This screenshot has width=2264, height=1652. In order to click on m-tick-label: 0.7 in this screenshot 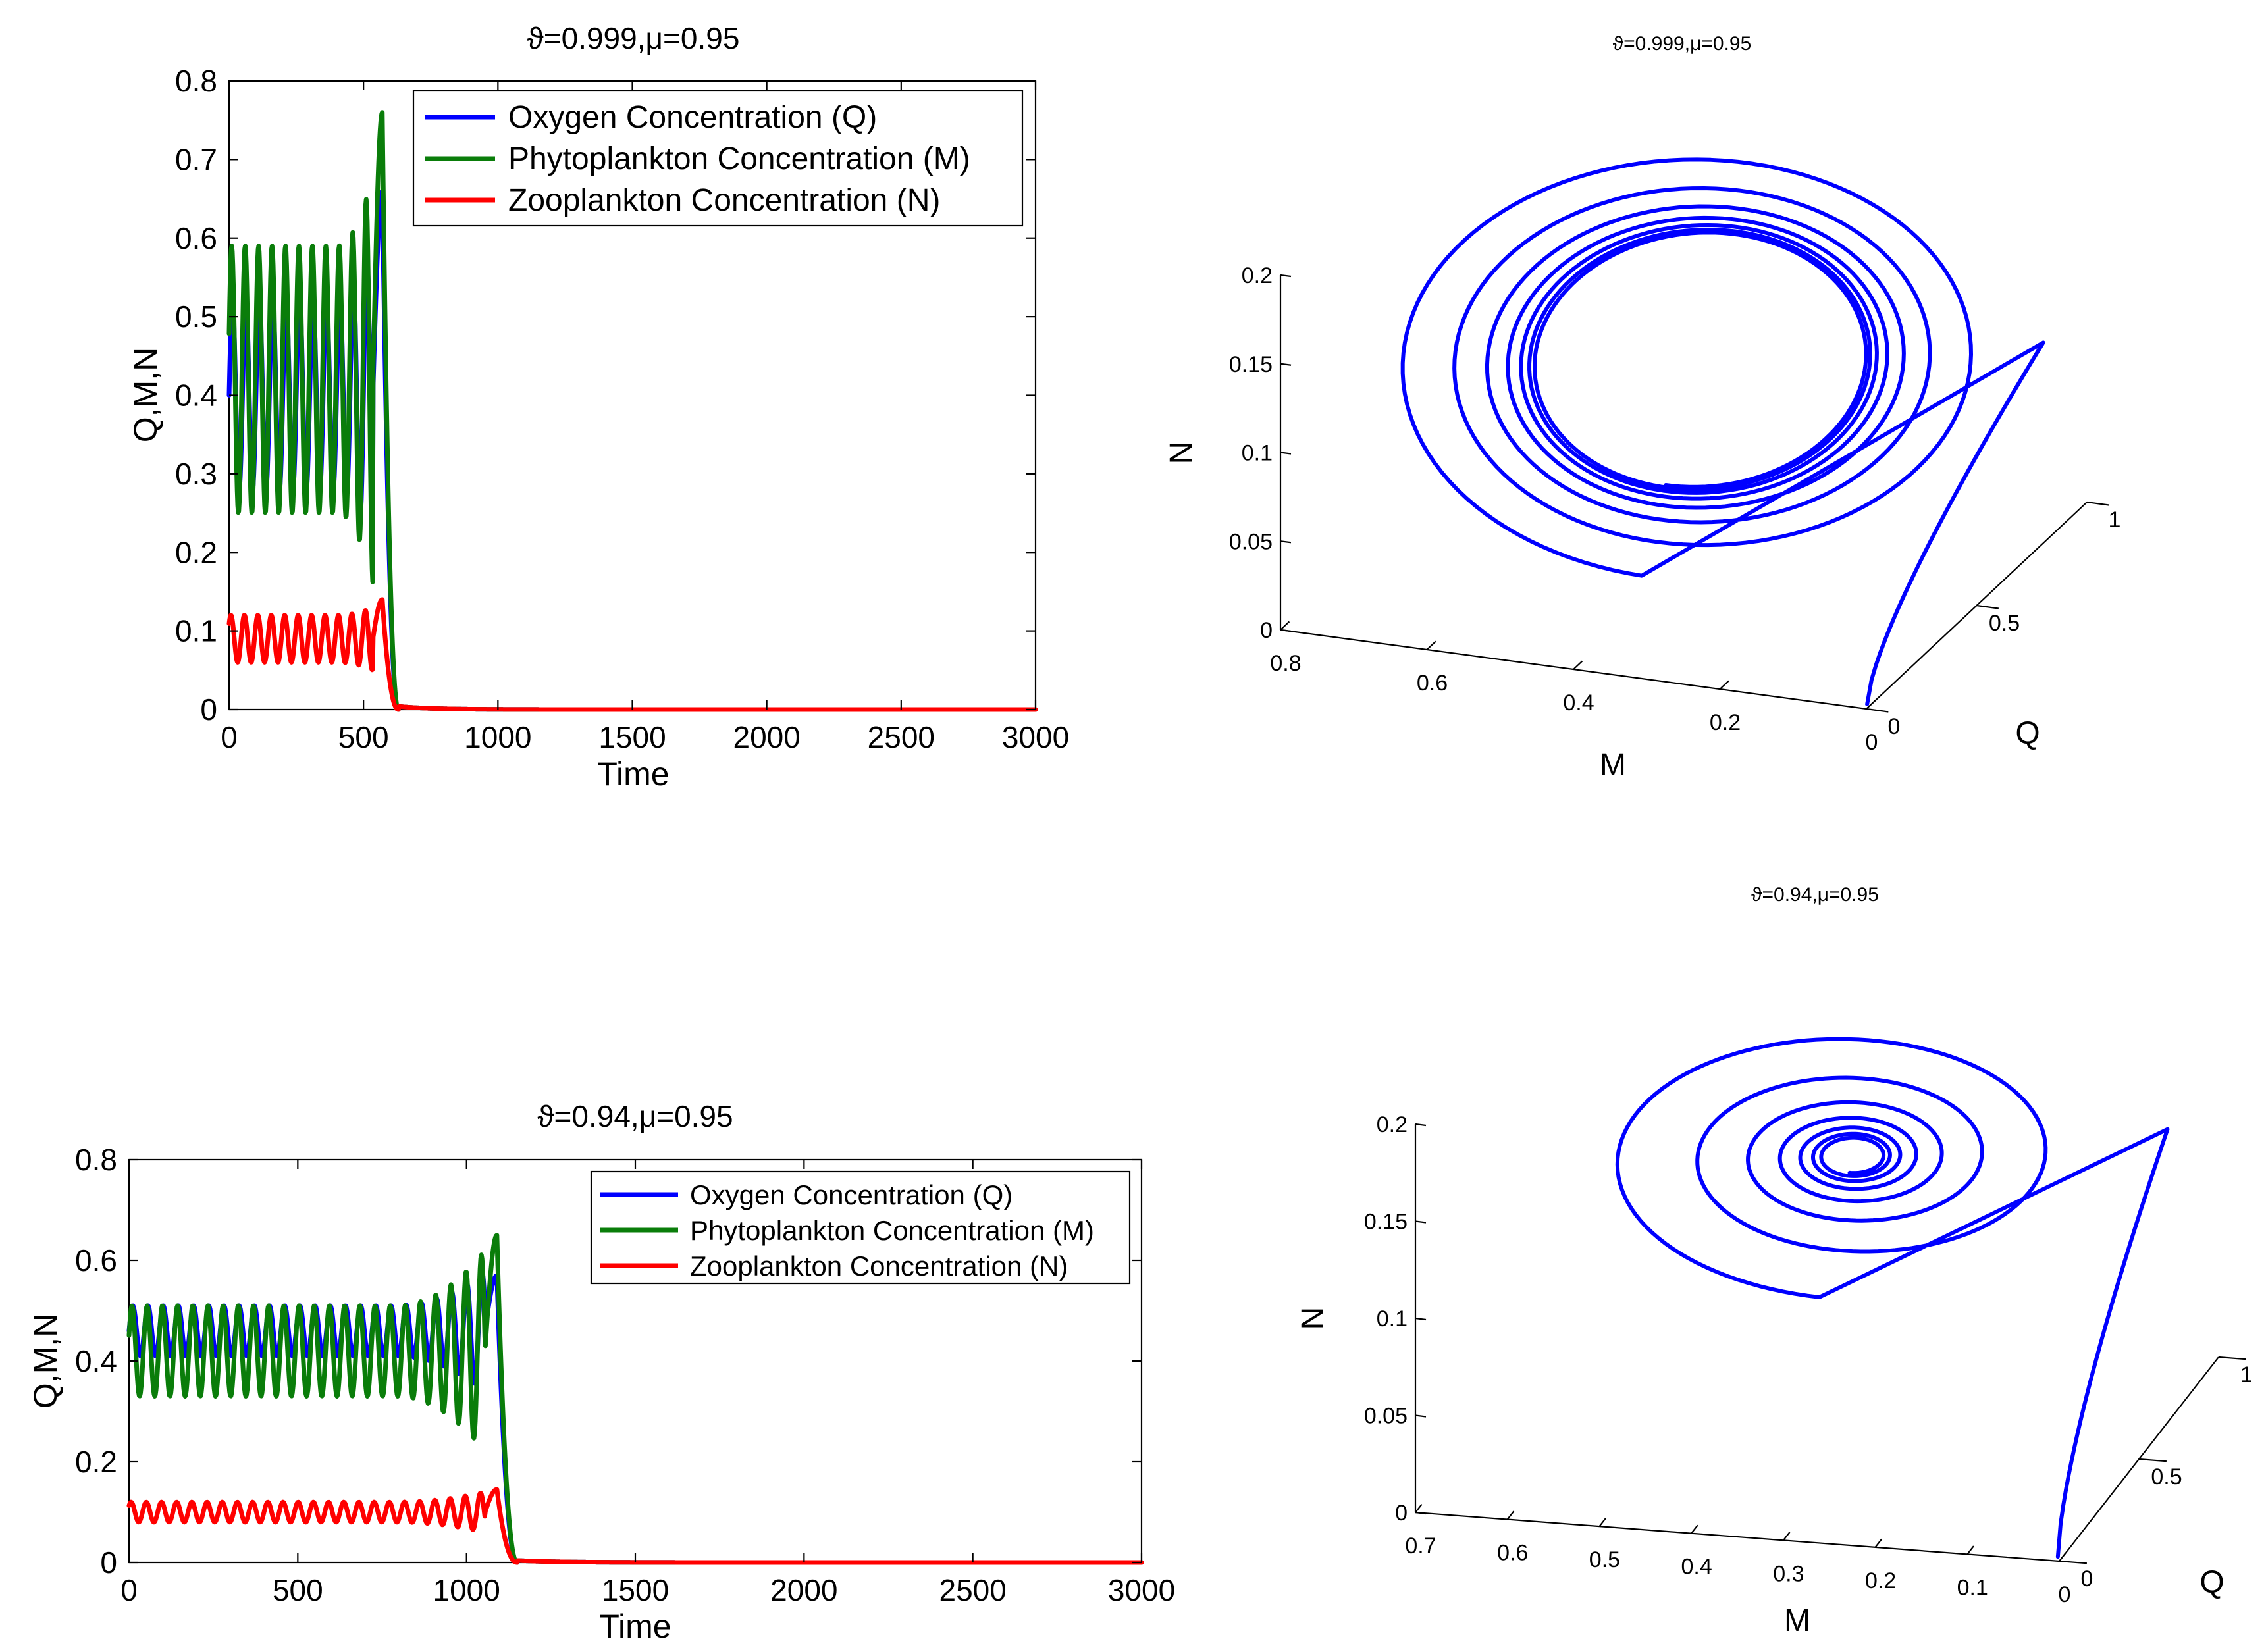, I will do `click(1420, 1546)`.